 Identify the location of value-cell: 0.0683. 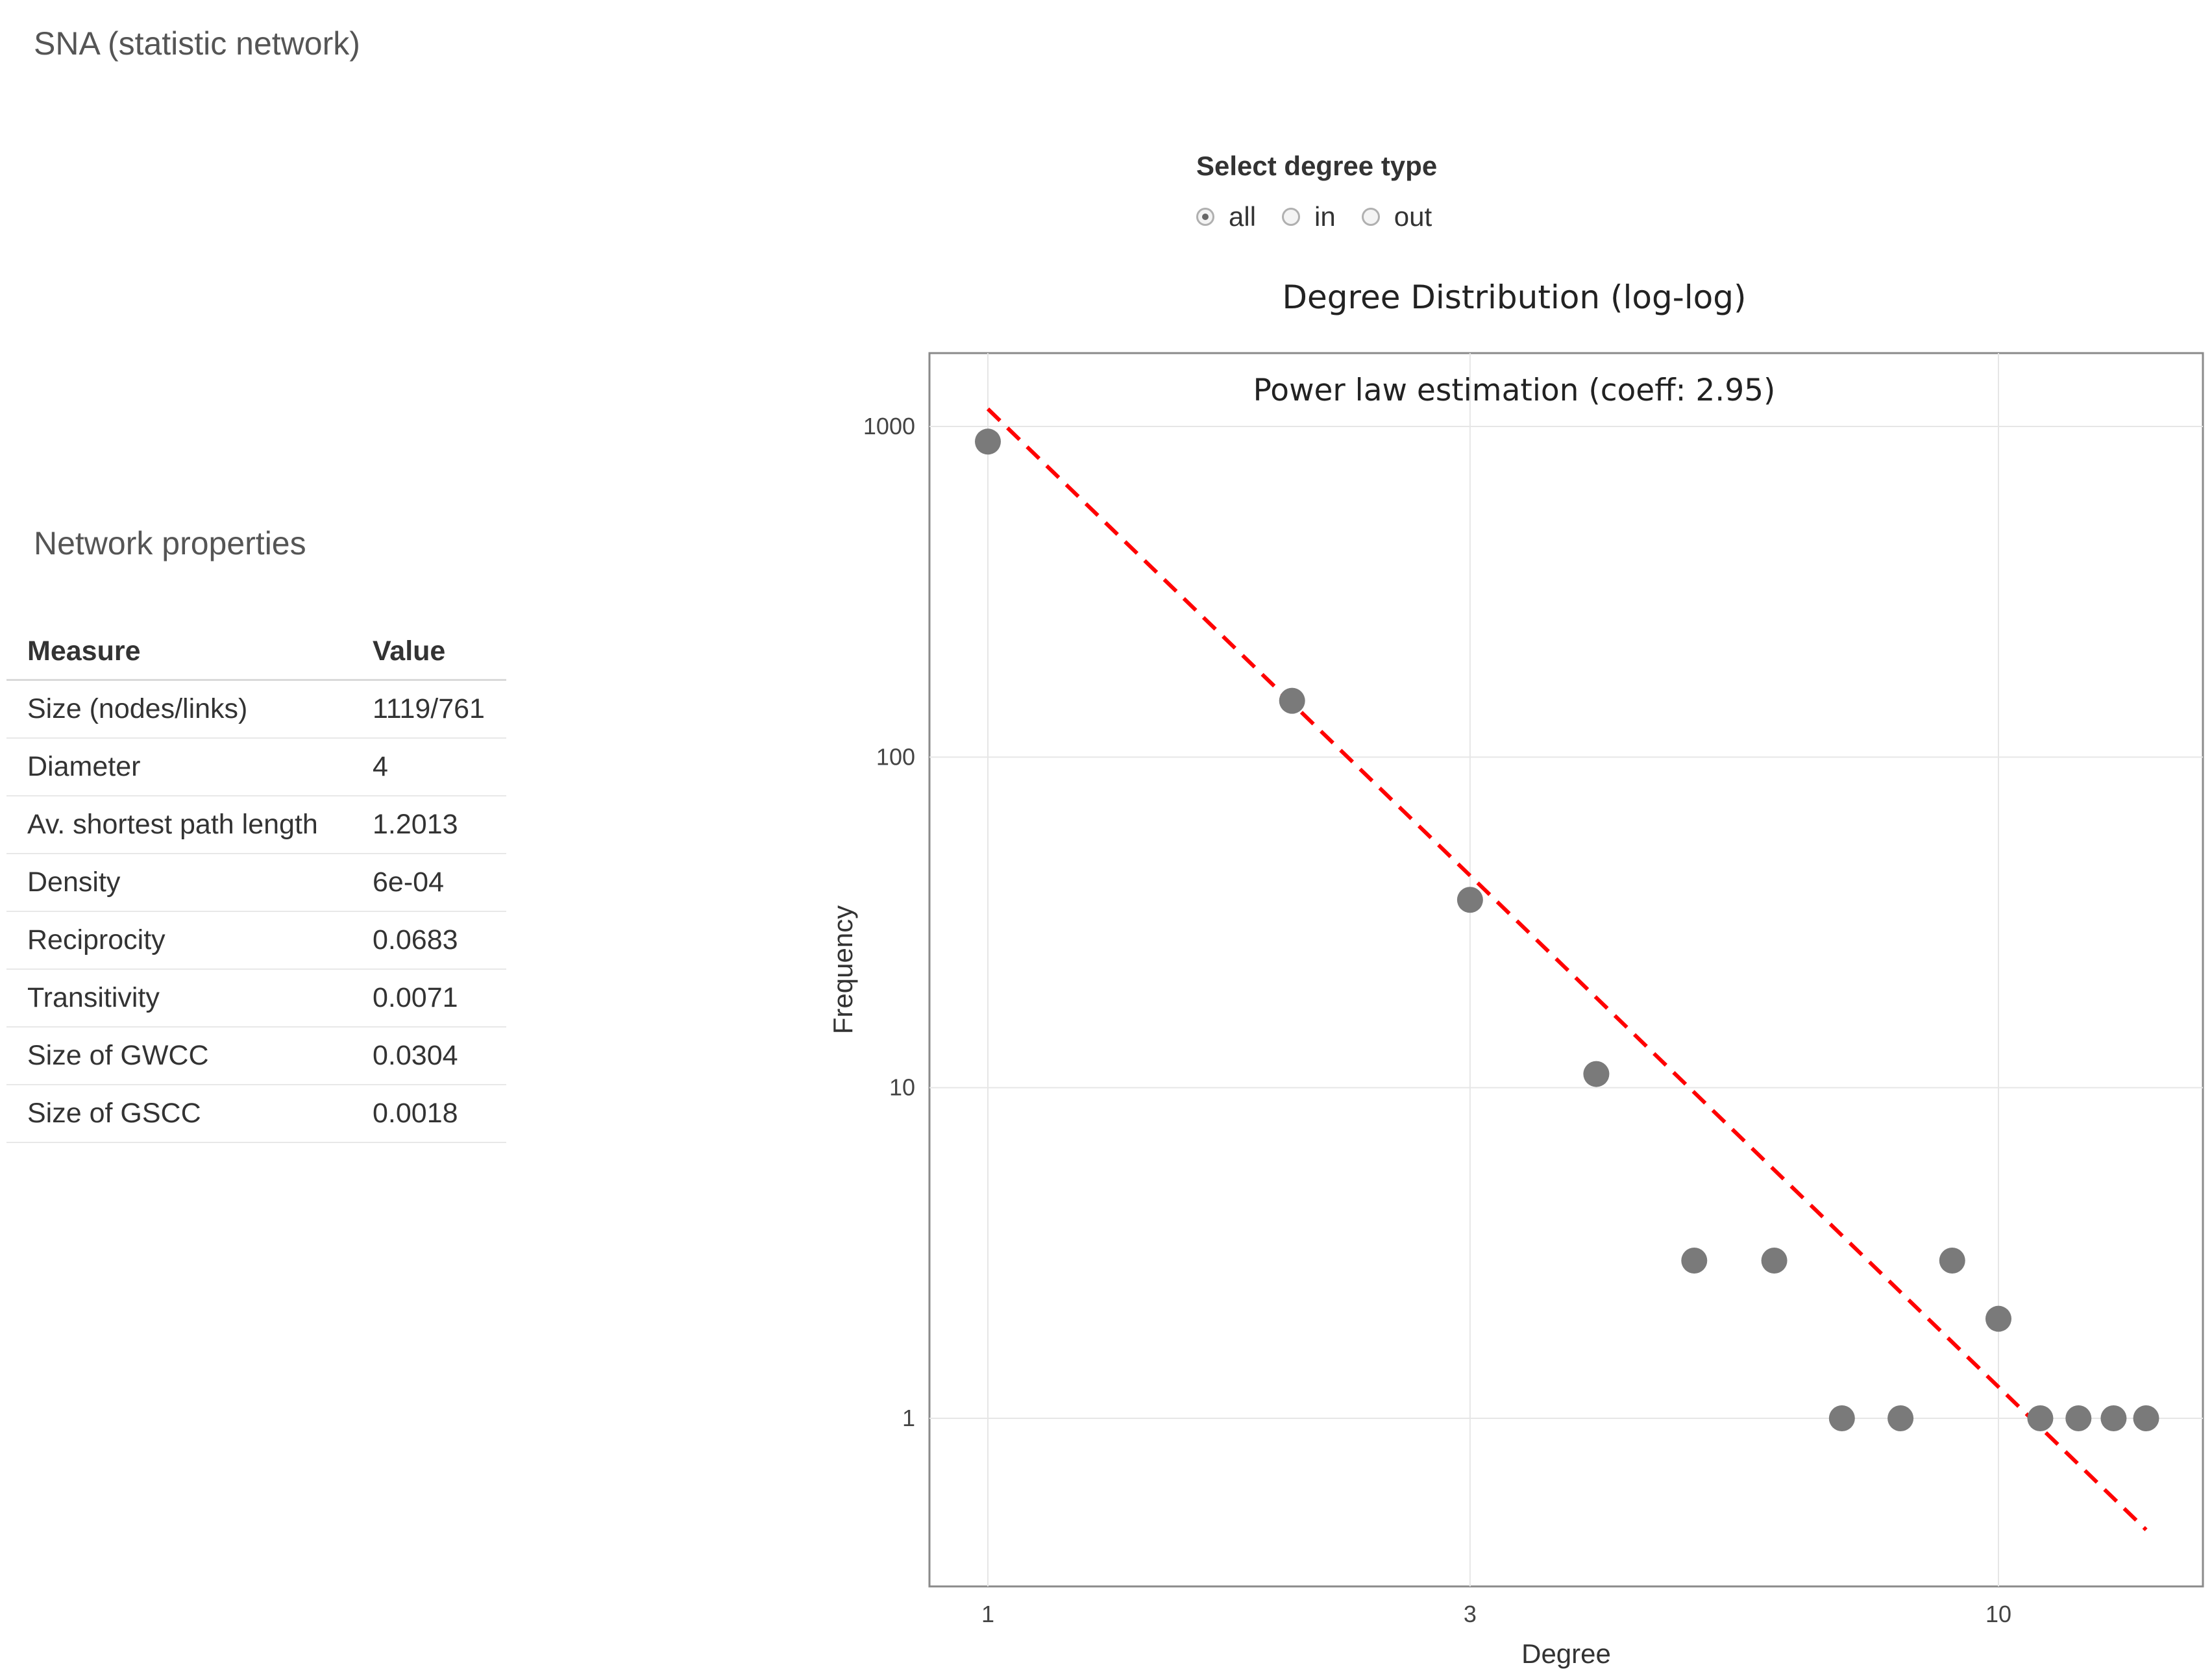
(429, 940).